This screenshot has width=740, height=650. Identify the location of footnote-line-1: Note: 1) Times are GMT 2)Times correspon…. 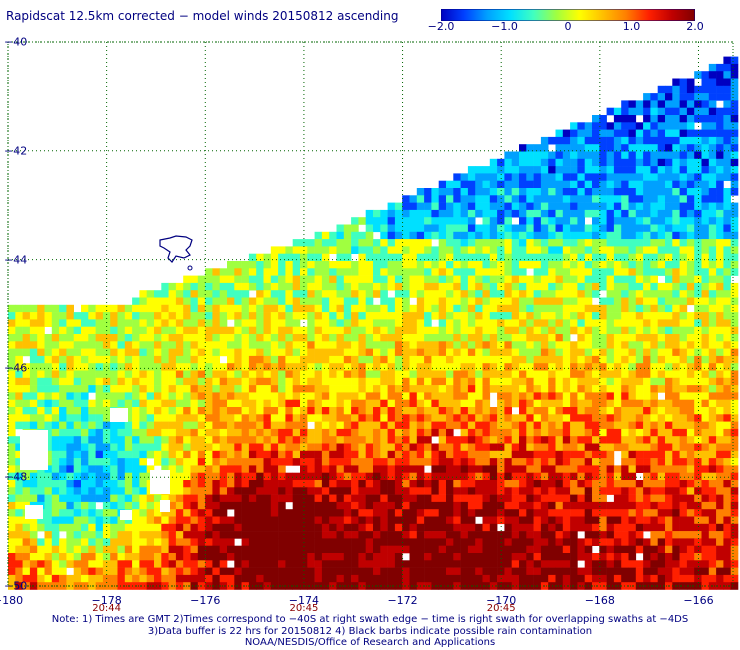
(370, 619).